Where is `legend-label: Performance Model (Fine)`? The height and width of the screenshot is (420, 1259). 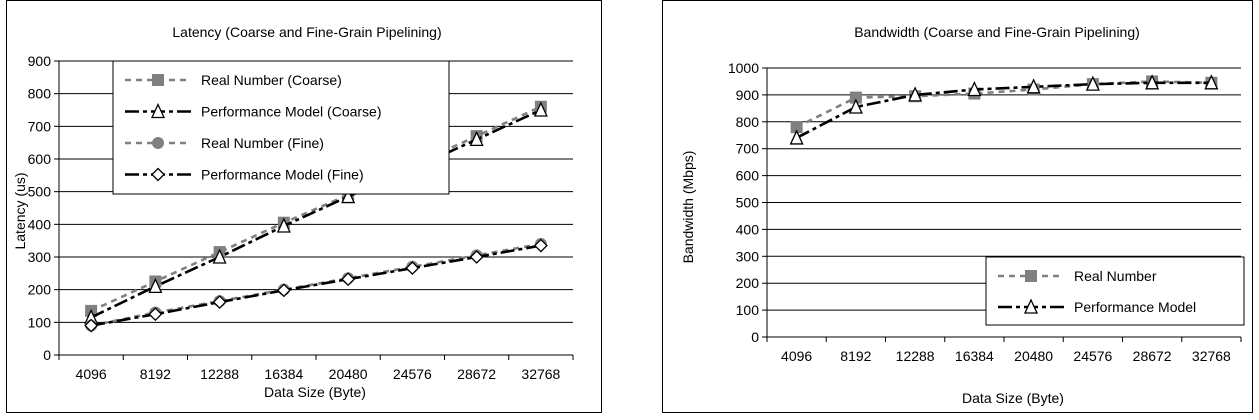
legend-label: Performance Model (Fine) is located at coordinates (282, 175).